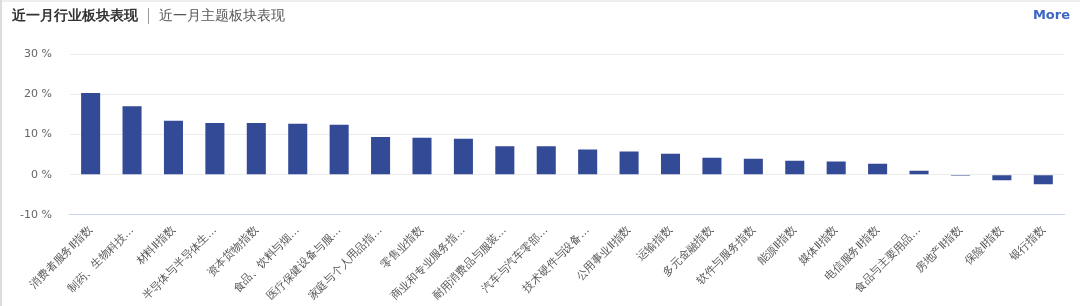 The width and height of the screenshot is (1080, 306). I want to click on y-tick-label: 0 %, so click(41, 174).